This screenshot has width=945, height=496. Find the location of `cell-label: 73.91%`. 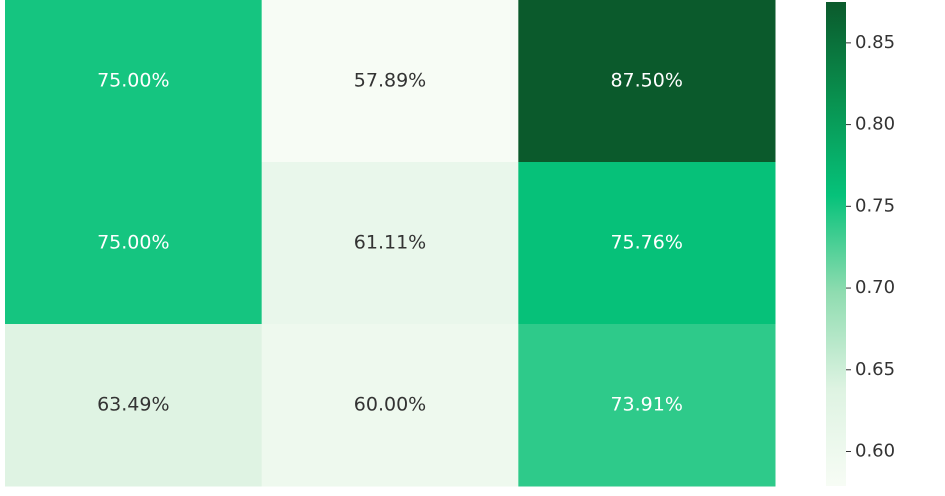

cell-label: 73.91% is located at coordinates (646, 405).